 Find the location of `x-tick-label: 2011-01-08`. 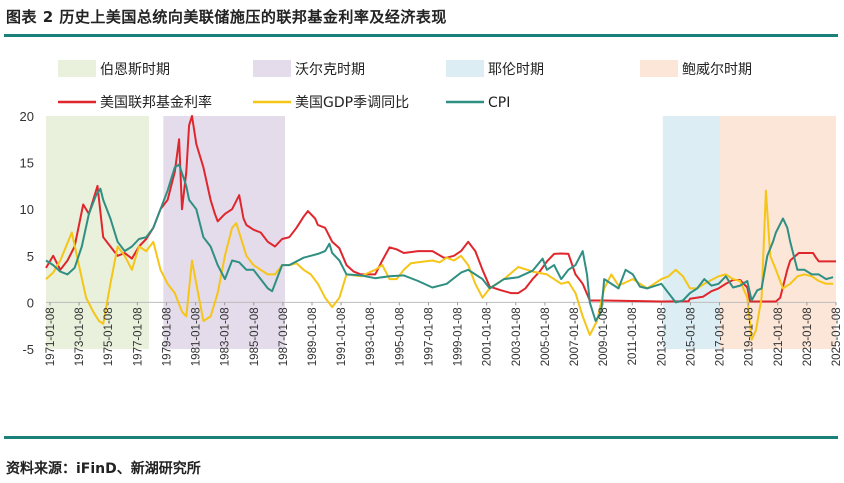

x-tick-label: 2011-01-08 is located at coordinates (633, 336).